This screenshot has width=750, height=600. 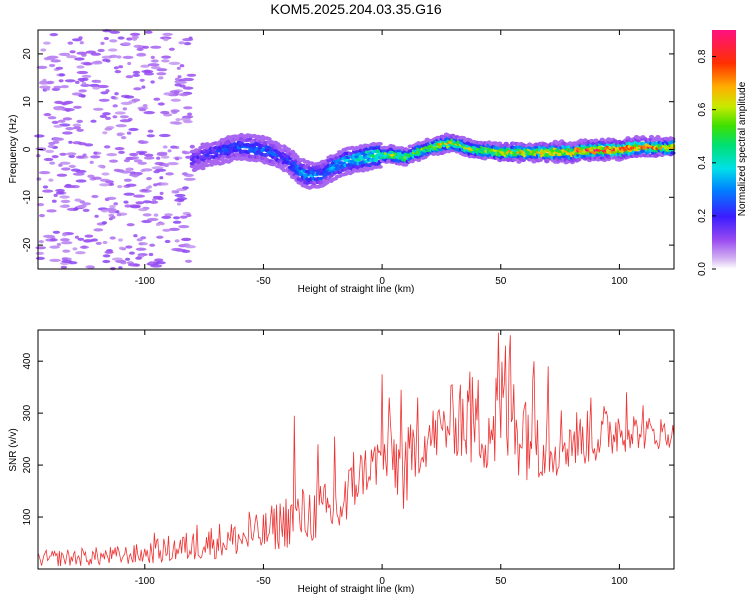 I want to click on x-tick-label: 100, so click(x=619, y=281).